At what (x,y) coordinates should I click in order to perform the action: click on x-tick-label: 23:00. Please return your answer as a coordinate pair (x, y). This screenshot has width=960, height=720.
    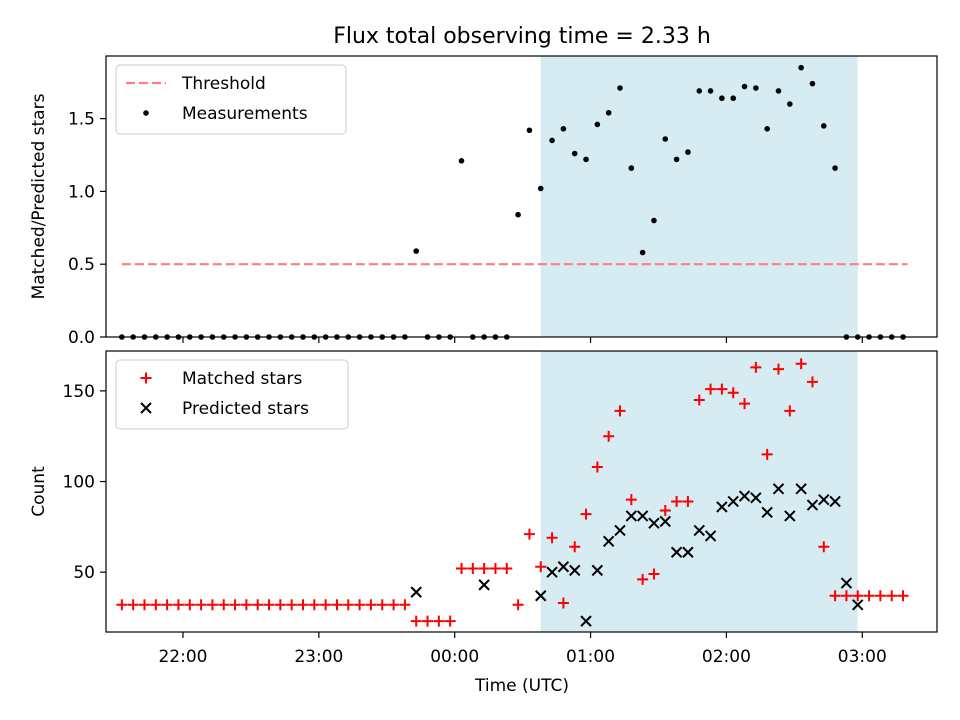
    Looking at the image, I should click on (318, 657).